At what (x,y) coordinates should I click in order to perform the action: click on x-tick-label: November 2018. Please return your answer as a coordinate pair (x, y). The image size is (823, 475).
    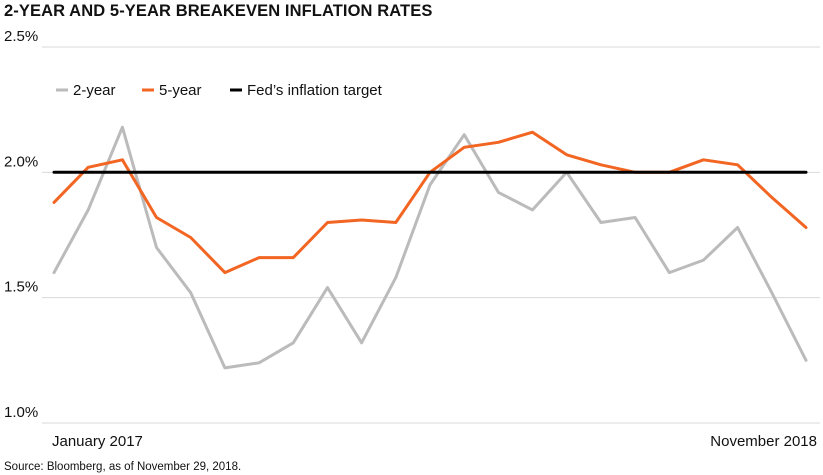
    Looking at the image, I should click on (763, 441).